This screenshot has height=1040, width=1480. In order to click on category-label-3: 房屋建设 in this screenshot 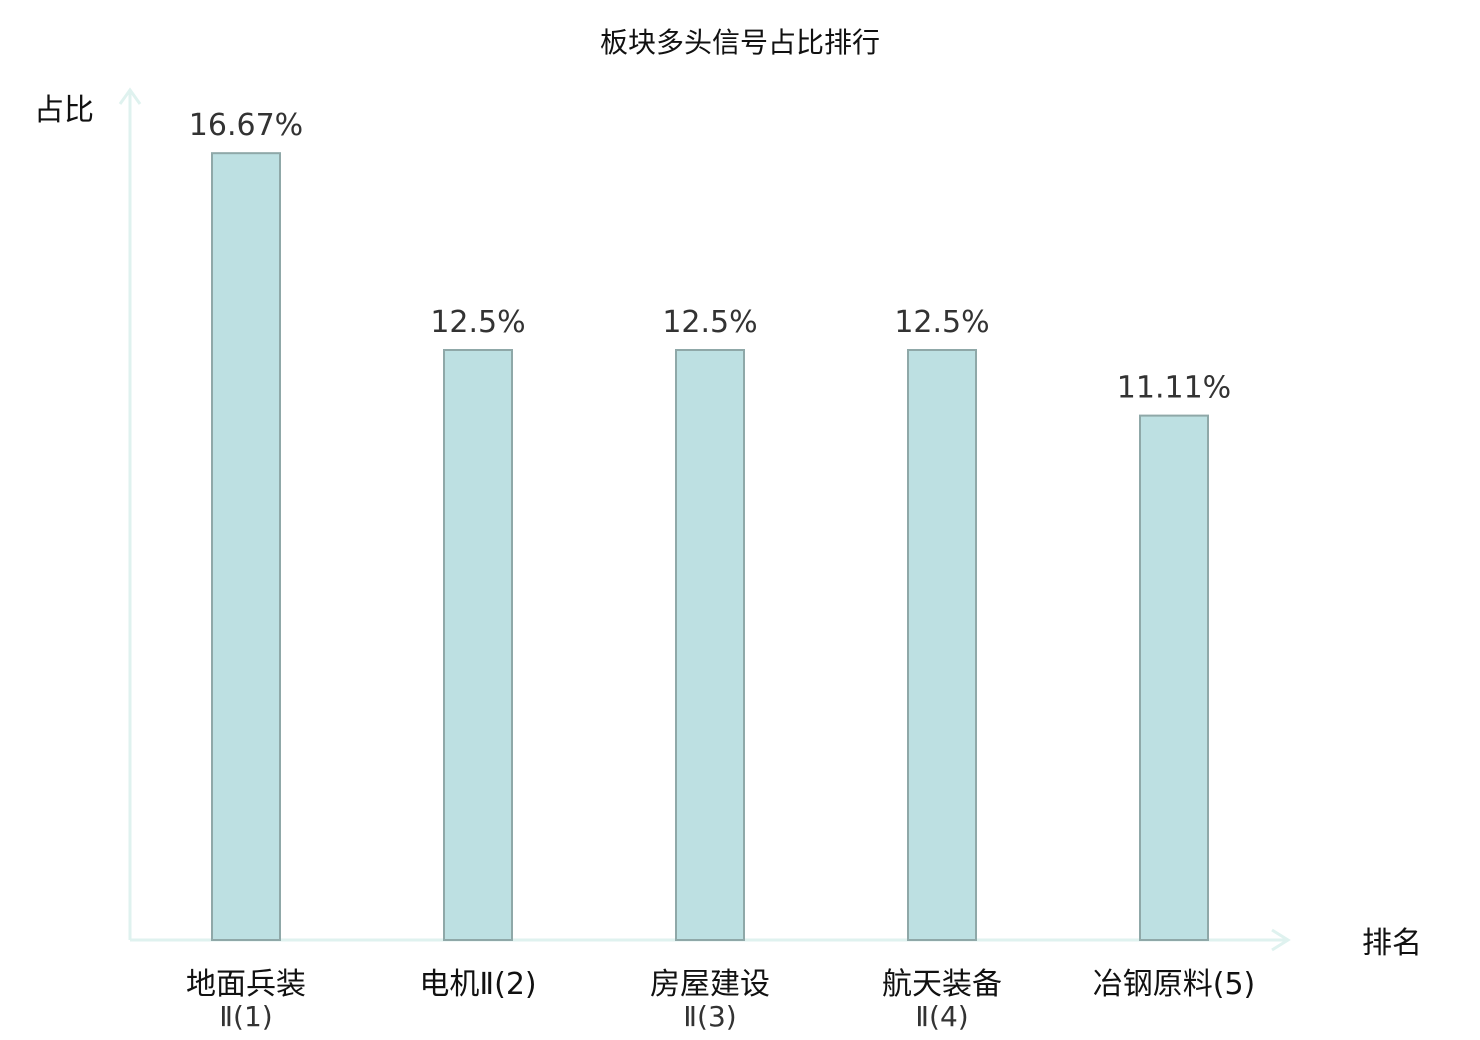, I will do `click(710, 984)`.